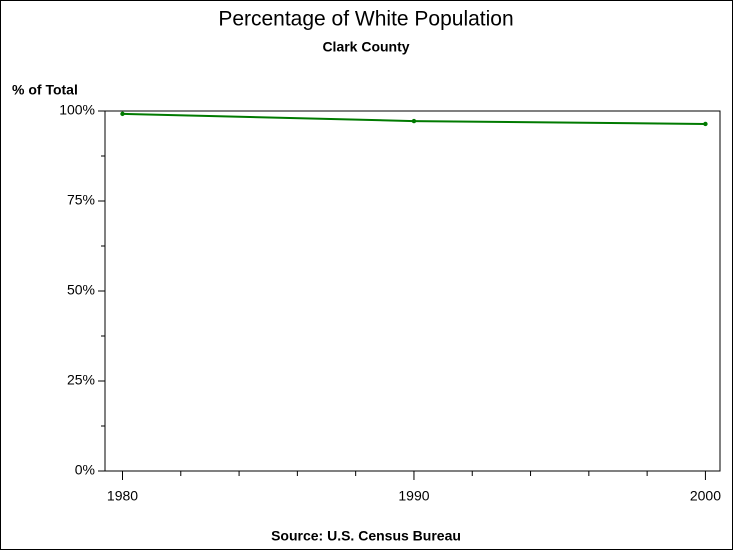  What do you see at coordinates (365, 47) in the screenshot?
I see `chart-subtitle: Clark County` at bounding box center [365, 47].